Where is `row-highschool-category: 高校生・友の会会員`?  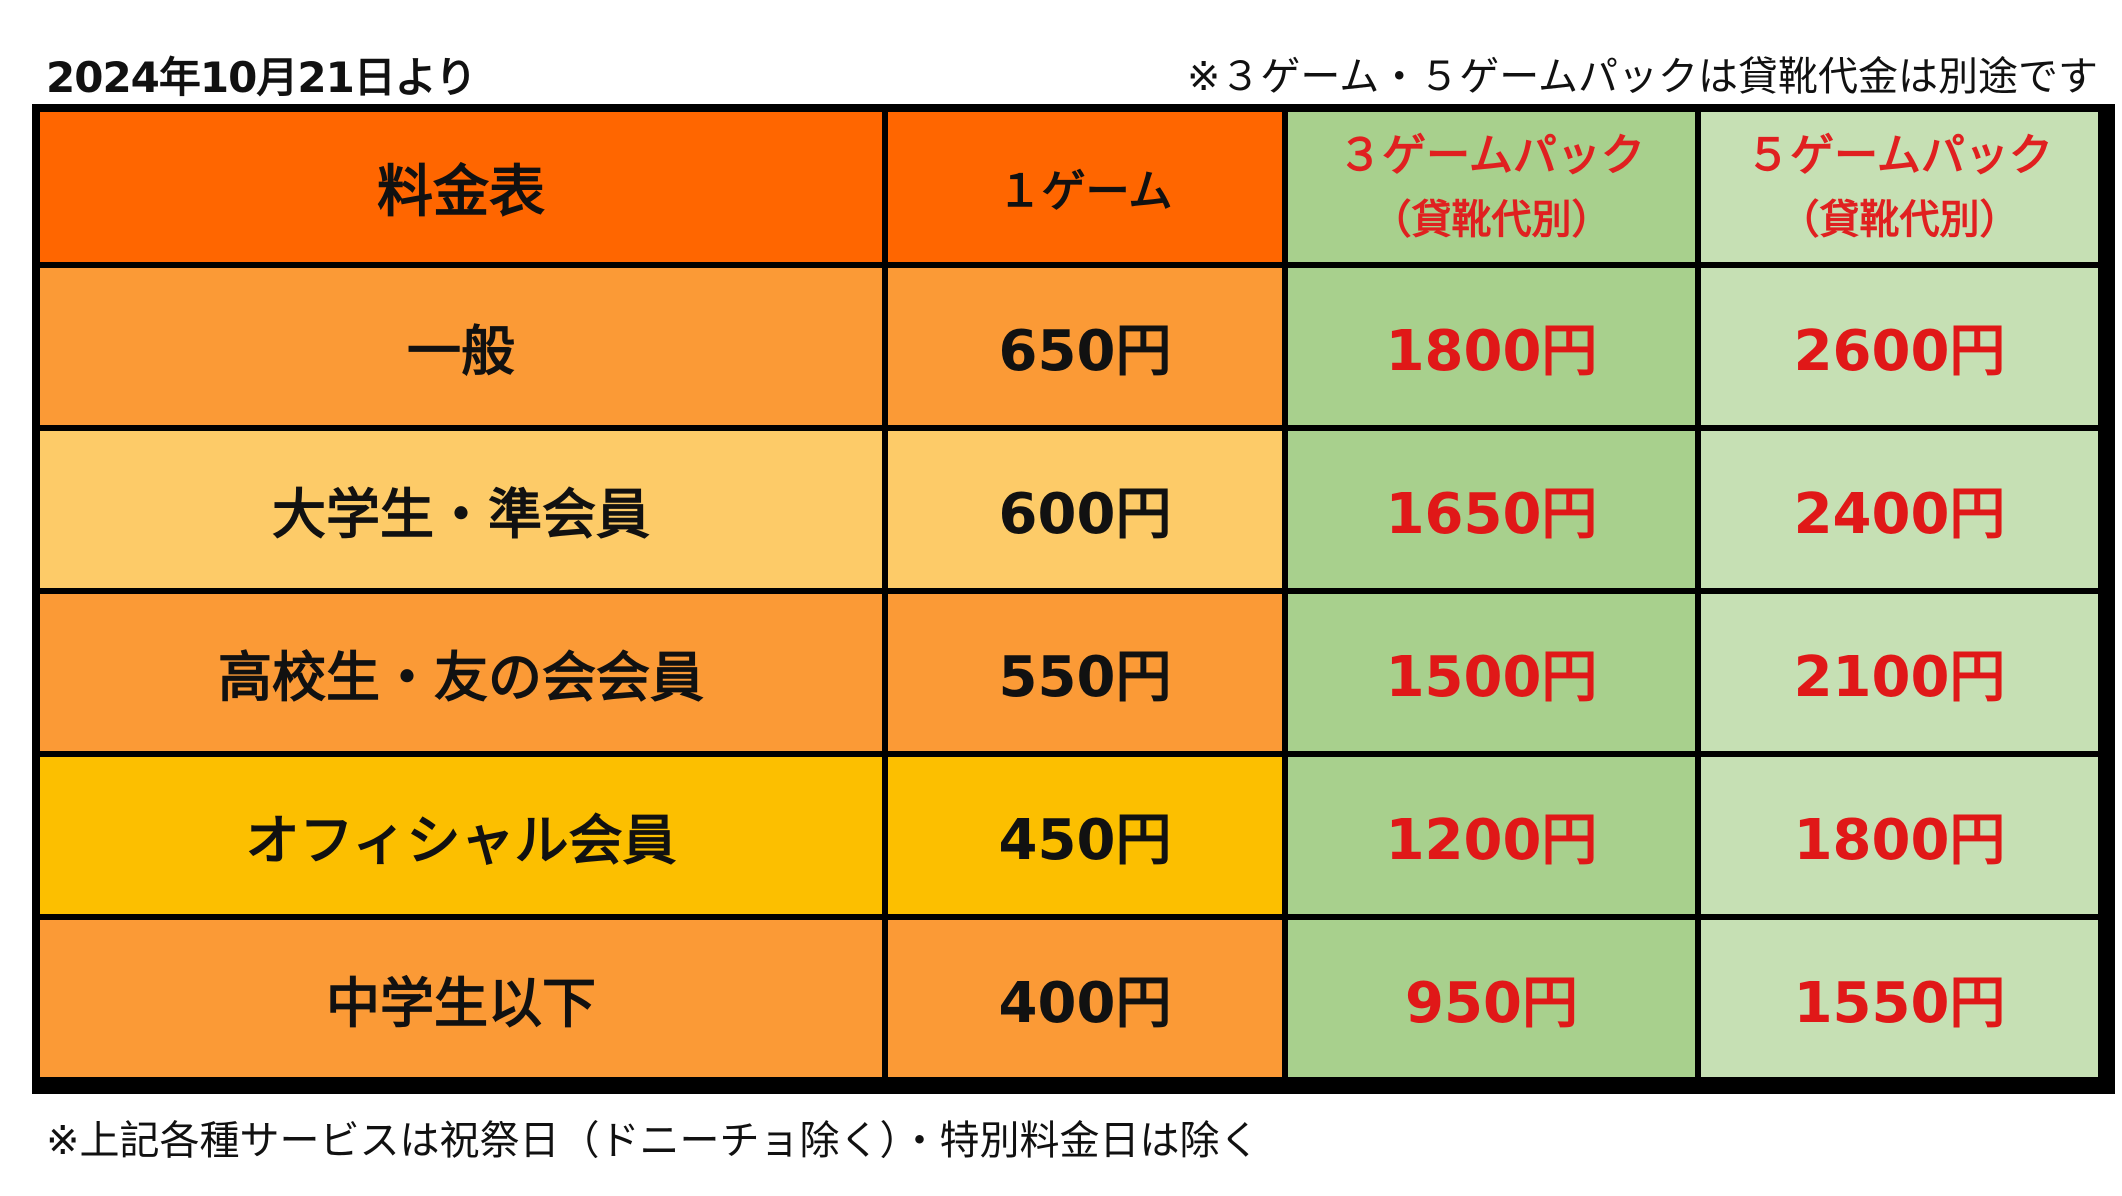 row-highschool-category: 高校生・友の会会員 is located at coordinates (461, 672).